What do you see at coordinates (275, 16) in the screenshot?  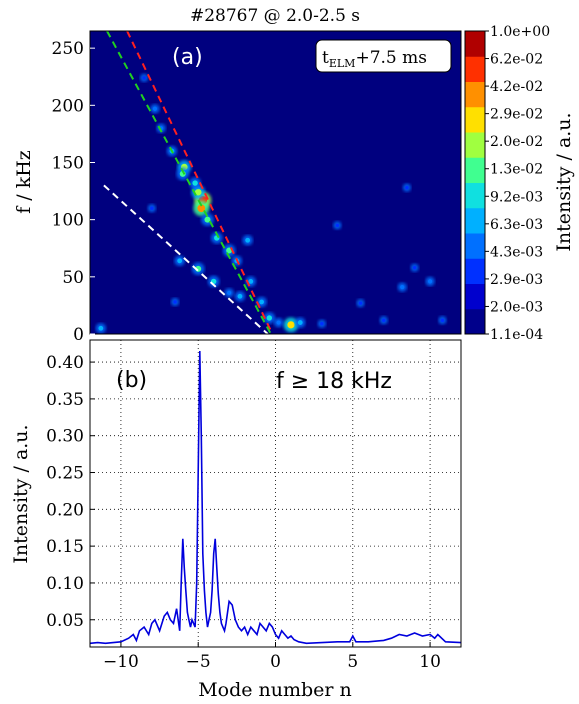 I see `heatmap-title: #28767 @ 2.0-2.5 s` at bounding box center [275, 16].